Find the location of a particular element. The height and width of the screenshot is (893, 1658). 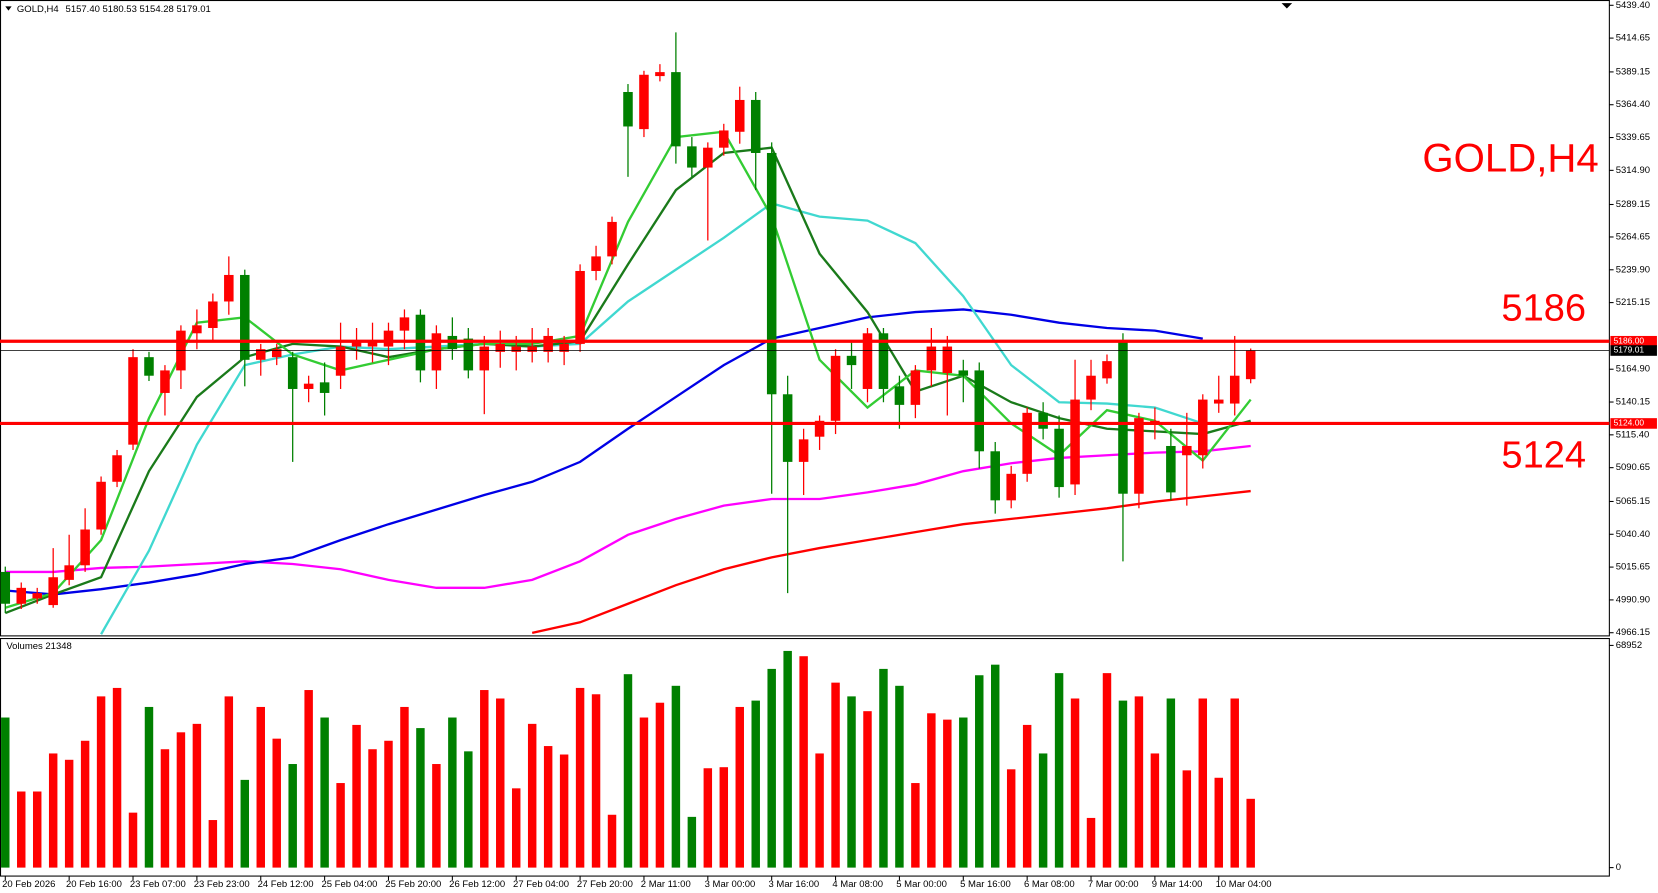

y-tick-label: 5015.65 is located at coordinates (1633, 567).